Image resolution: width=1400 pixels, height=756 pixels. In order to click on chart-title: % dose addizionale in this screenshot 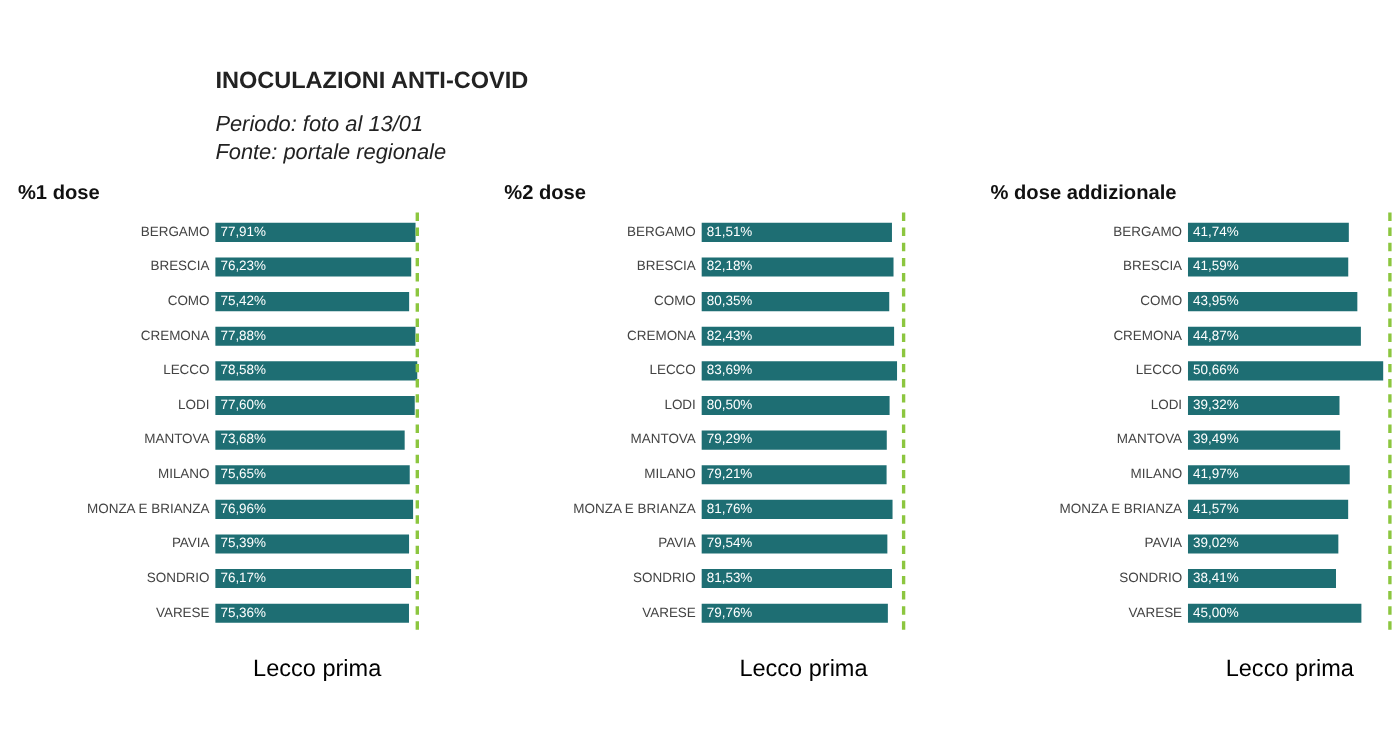, I will do `click(1084, 194)`.